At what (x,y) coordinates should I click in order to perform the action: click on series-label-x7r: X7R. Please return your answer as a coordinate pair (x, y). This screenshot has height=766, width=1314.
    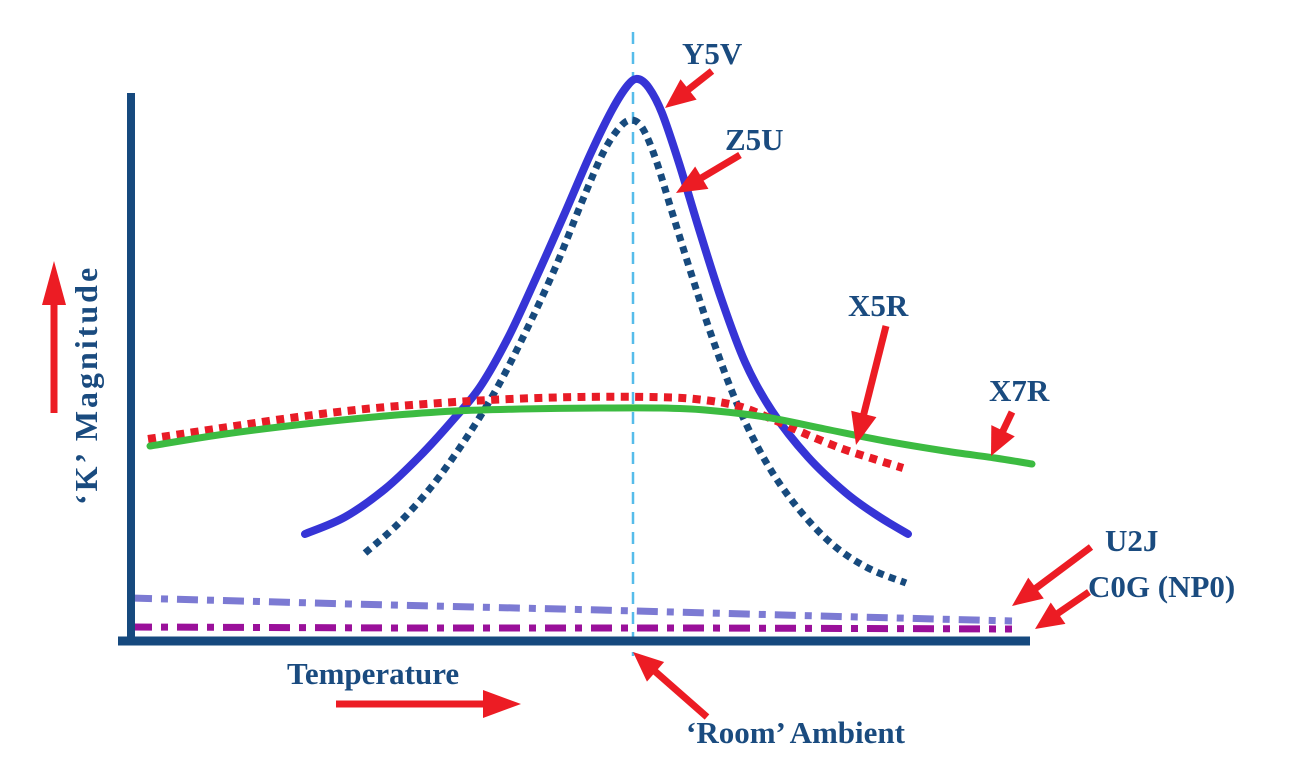
    Looking at the image, I should click on (1019, 390).